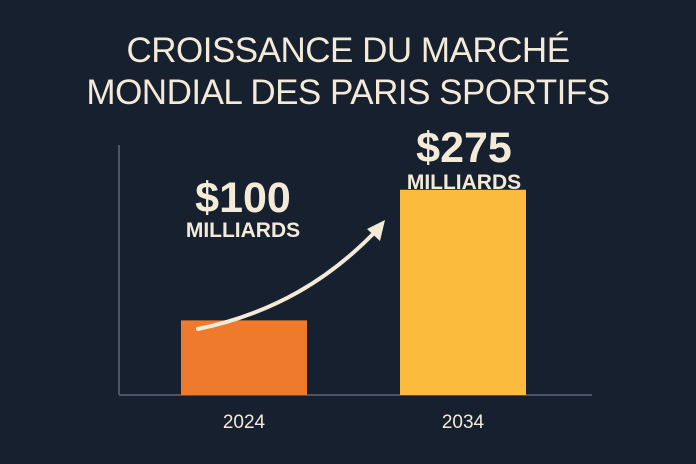 This screenshot has height=464, width=696. I want to click on bar-2024, so click(244, 357).